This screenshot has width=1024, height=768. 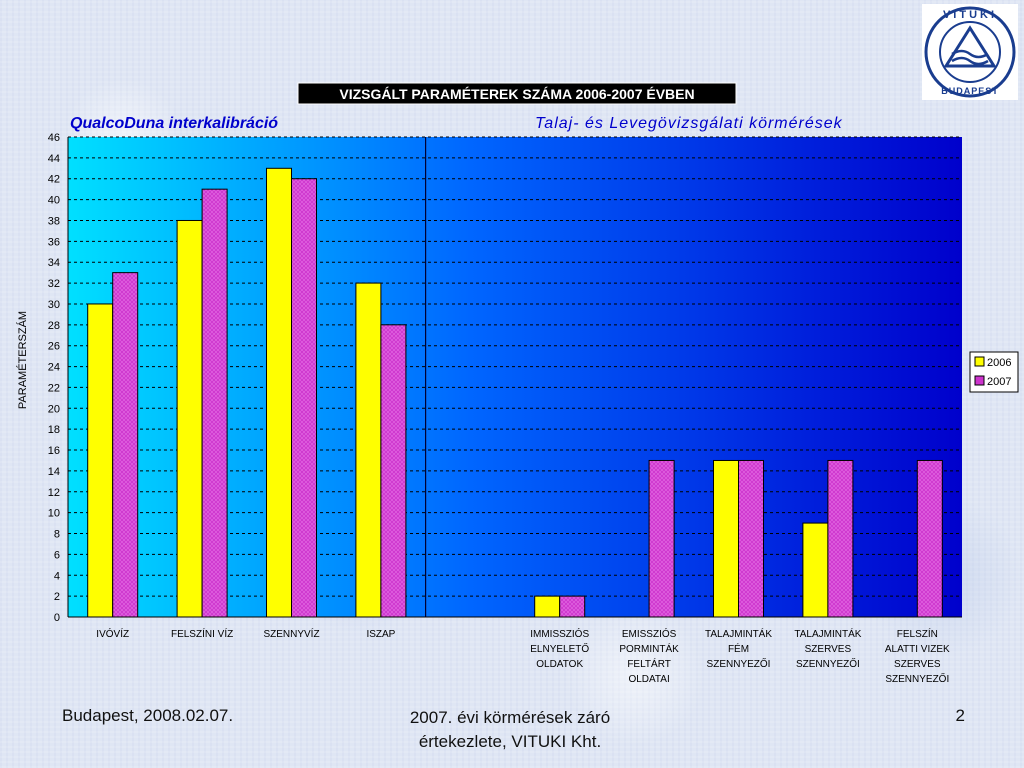 What do you see at coordinates (380, 634) in the screenshot?
I see `x-tick-label: ISZAP` at bounding box center [380, 634].